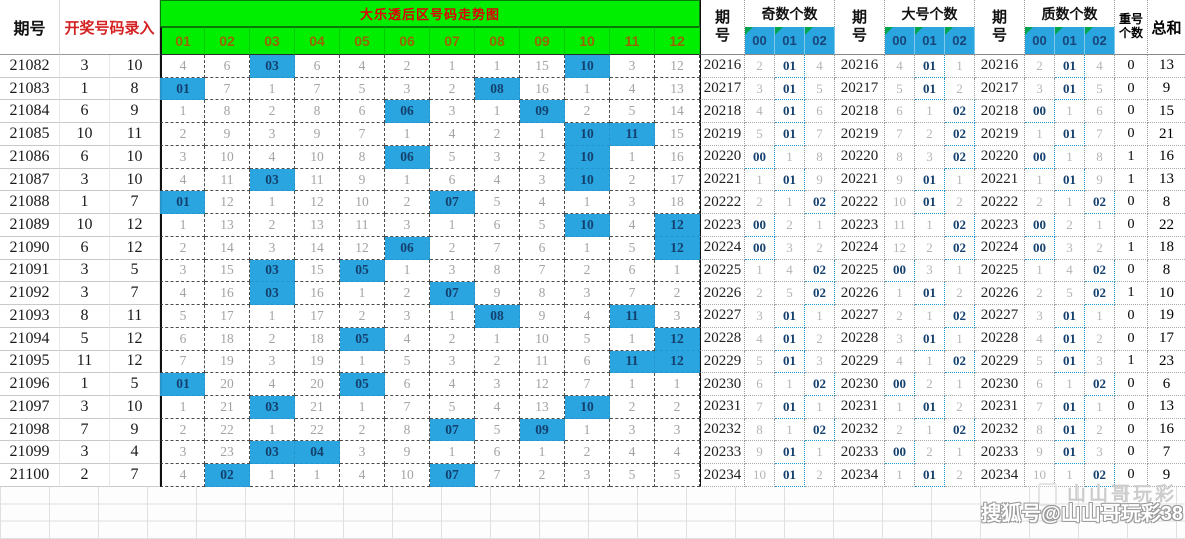 Image resolution: width=1185 pixels, height=539 pixels. I want to click on odd-count-cell: 01, so click(790, 89).